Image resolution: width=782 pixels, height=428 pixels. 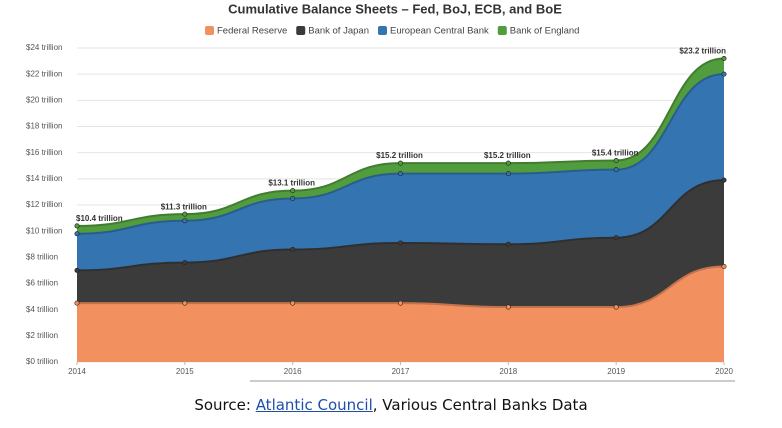 I want to click on source-prefix: Source:, so click(x=225, y=405).